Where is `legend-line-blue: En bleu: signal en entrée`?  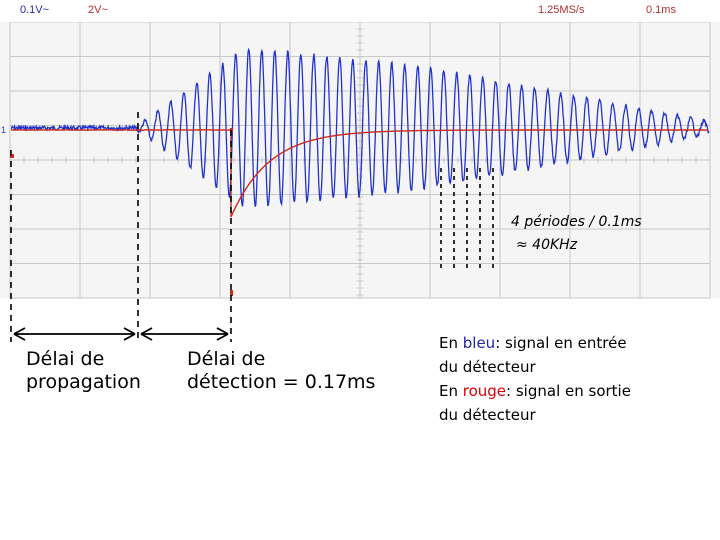 legend-line-blue: En bleu: signal en entrée is located at coordinates (535, 343).